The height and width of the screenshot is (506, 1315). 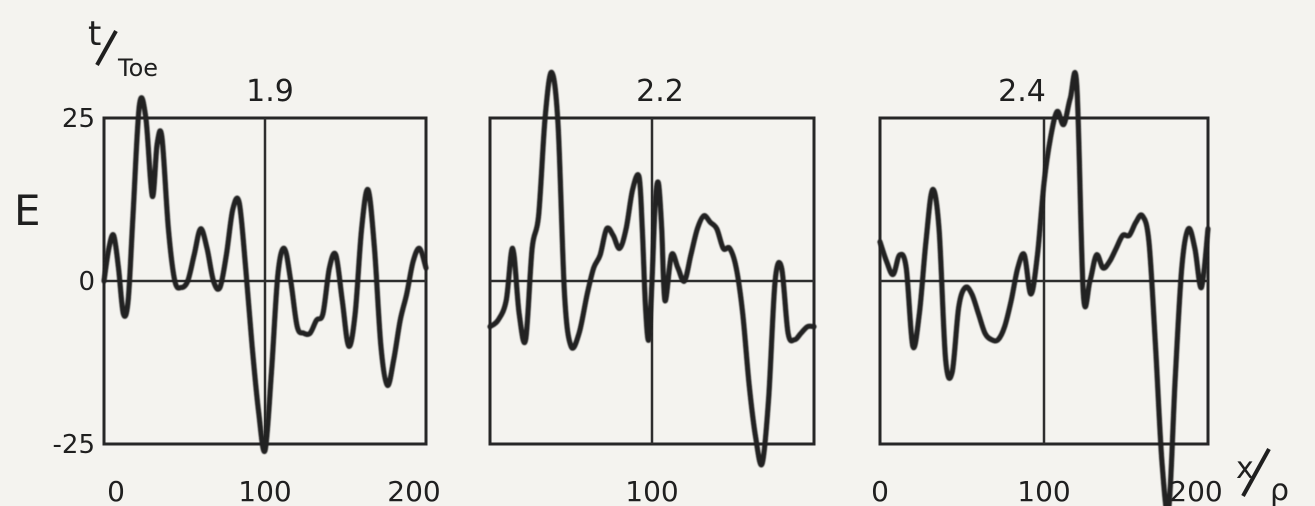 What do you see at coordinates (74, 445) in the screenshot?
I see `panel-1-y-tick-label: -25` at bounding box center [74, 445].